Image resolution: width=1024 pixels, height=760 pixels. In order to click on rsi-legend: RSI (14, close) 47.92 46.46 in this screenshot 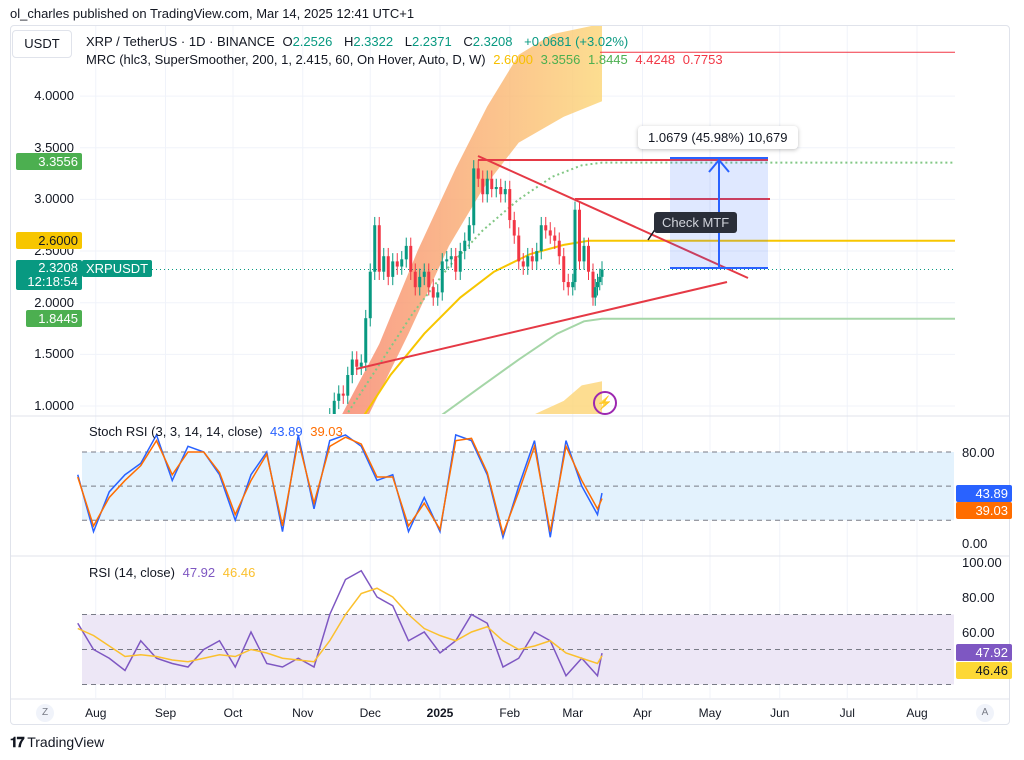, I will do `click(174, 572)`.